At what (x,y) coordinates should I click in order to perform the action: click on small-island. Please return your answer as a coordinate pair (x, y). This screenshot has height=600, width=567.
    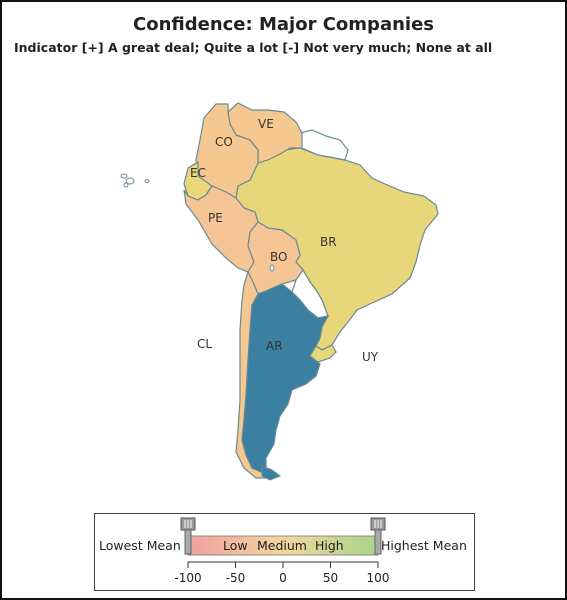
    Looking at the image, I should click on (272, 268).